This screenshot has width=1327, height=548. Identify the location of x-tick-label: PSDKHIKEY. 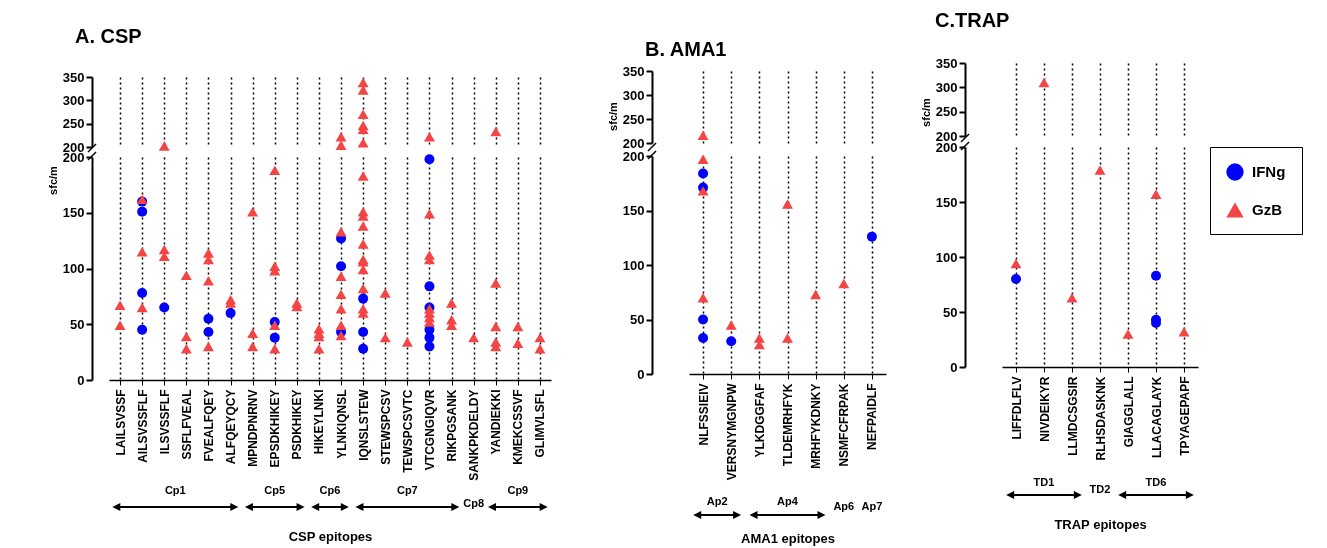
(297, 424).